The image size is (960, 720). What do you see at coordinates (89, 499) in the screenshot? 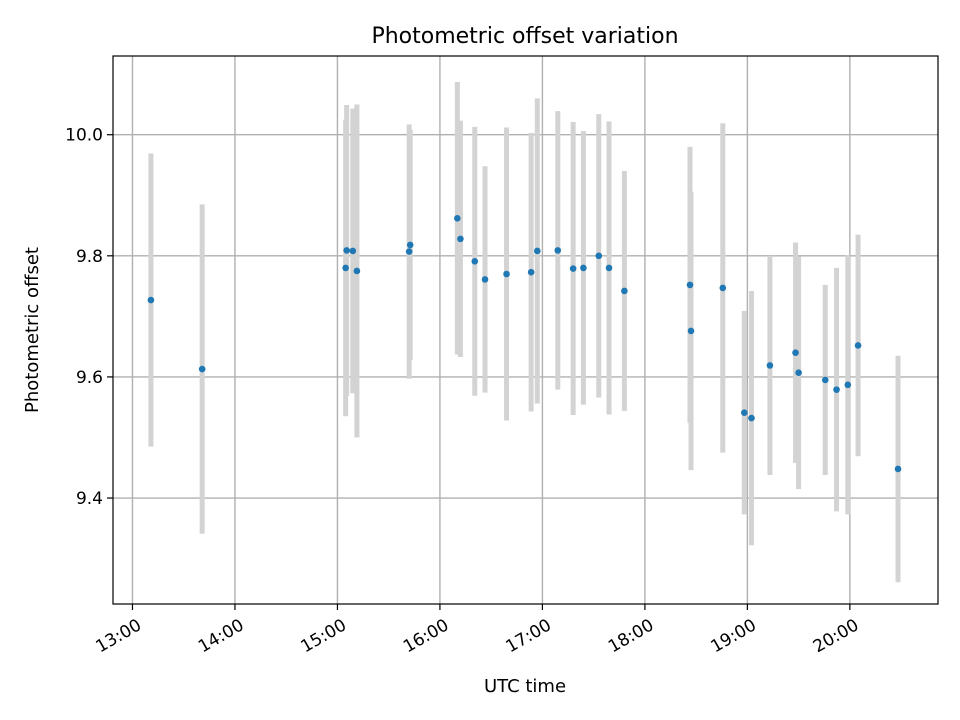
I see `y-tick-label: 9.4` at bounding box center [89, 499].